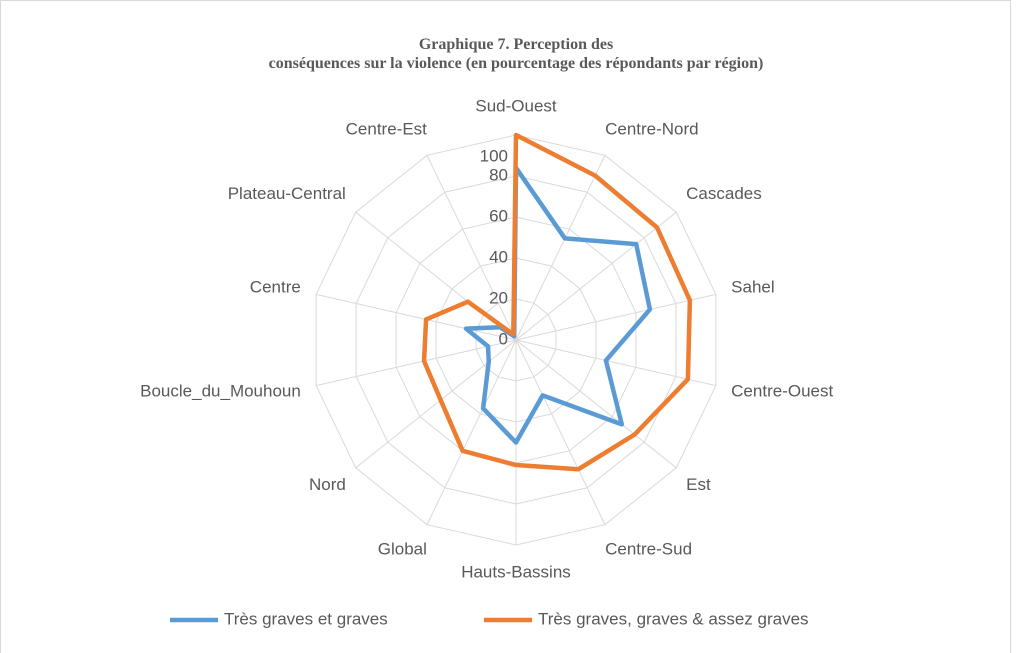  What do you see at coordinates (494, 155) in the screenshot?
I see `y-tick-label: 100` at bounding box center [494, 155].